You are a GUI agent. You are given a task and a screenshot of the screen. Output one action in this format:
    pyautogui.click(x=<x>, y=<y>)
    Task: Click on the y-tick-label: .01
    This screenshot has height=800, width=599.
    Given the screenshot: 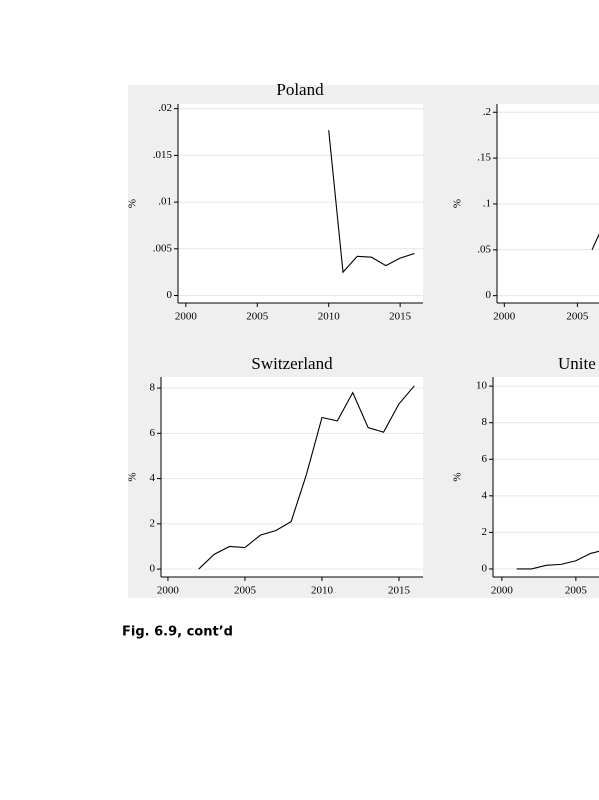 What is the action you would take?
    pyautogui.click(x=165, y=202)
    